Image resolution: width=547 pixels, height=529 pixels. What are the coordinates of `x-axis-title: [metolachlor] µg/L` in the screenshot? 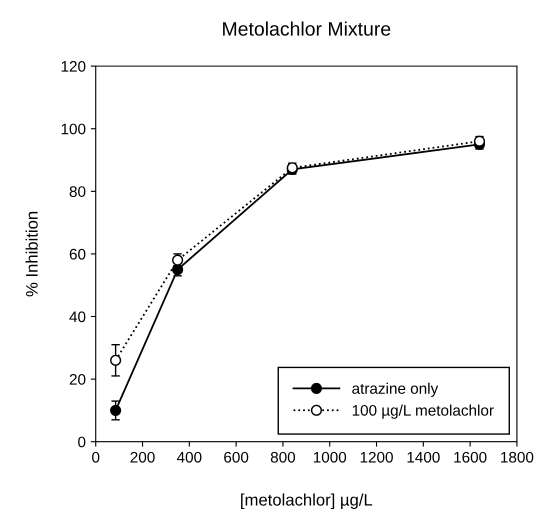 It's located at (306, 501).